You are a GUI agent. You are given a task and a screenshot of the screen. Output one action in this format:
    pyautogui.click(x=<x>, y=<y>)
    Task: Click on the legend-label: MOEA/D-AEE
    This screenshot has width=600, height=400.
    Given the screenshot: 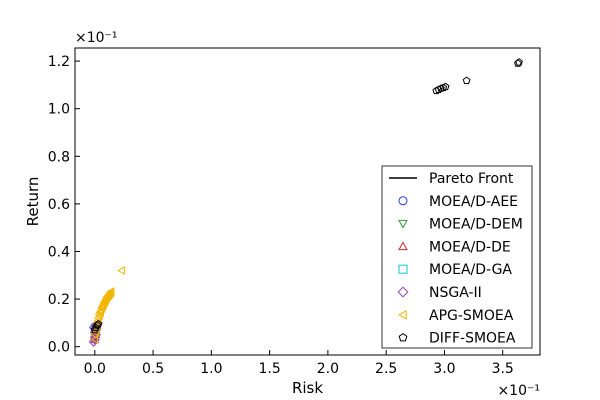 What is the action you would take?
    pyautogui.click(x=473, y=202)
    